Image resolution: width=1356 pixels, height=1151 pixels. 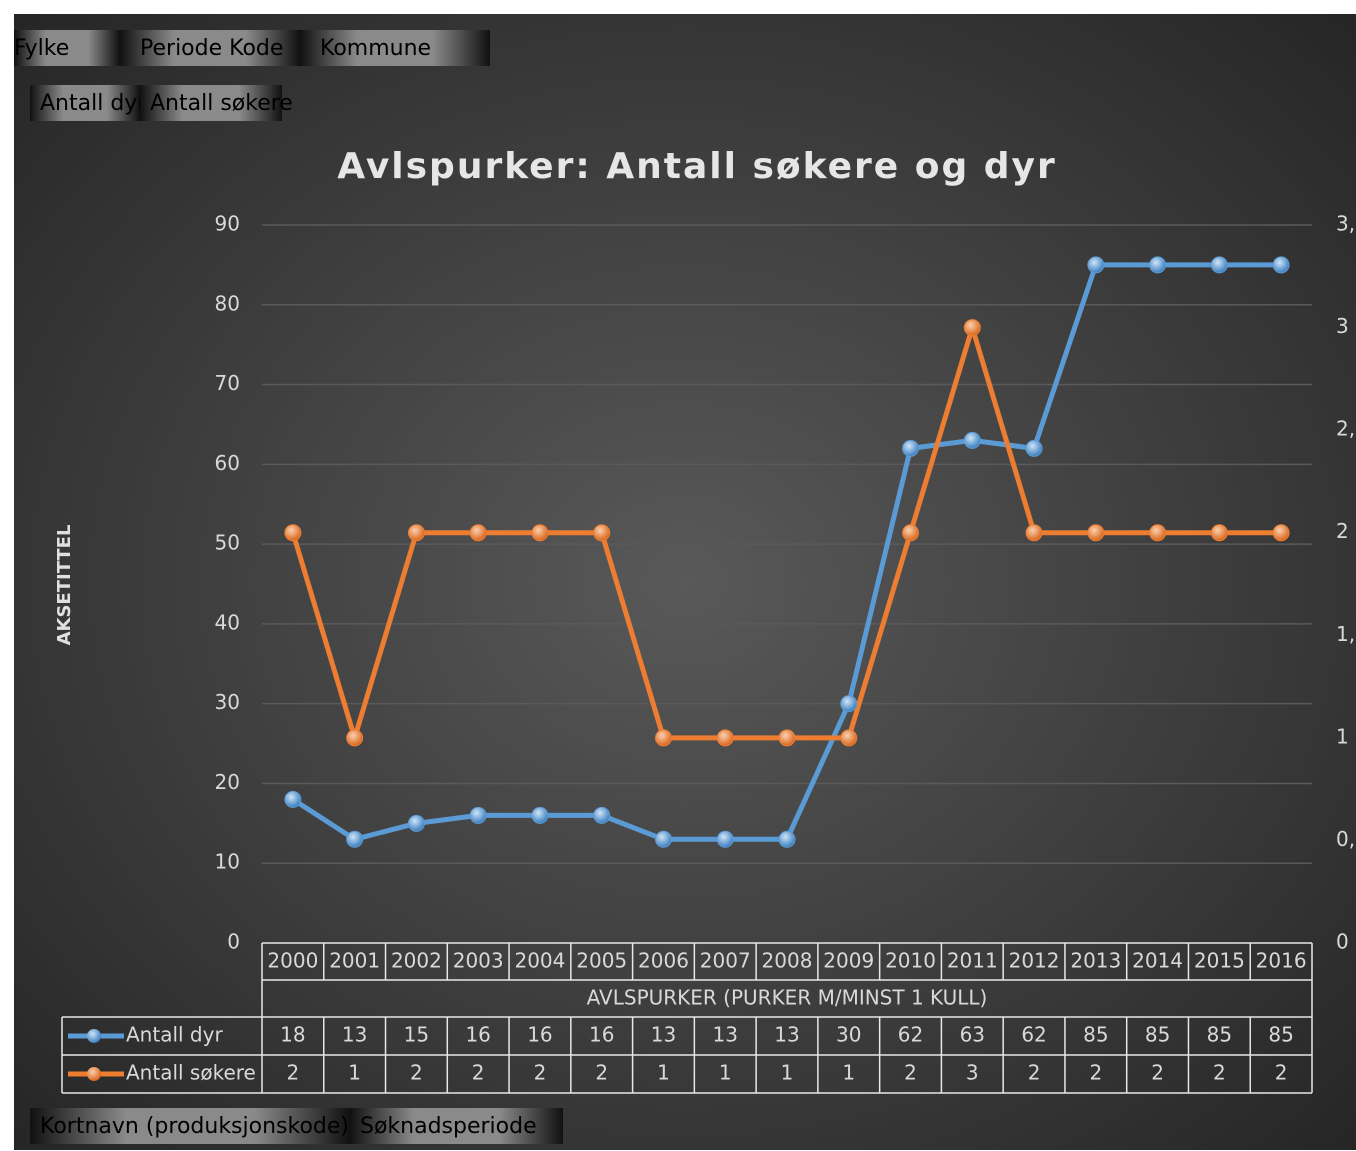 What do you see at coordinates (1281, 961) in the screenshot?
I see `x-tick-label: 2016` at bounding box center [1281, 961].